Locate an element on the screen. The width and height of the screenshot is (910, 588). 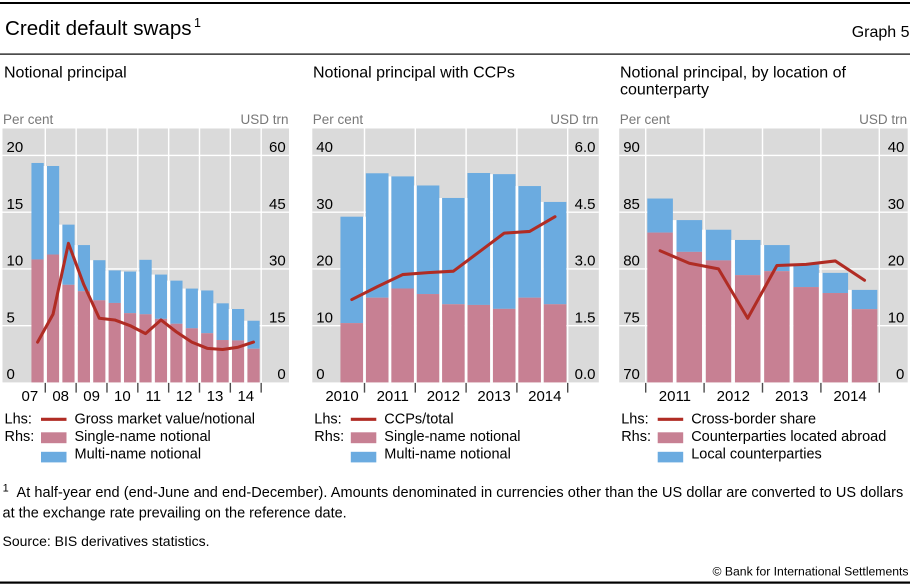
svg-text: Credit default swaps is located at coordinates (98, 28).